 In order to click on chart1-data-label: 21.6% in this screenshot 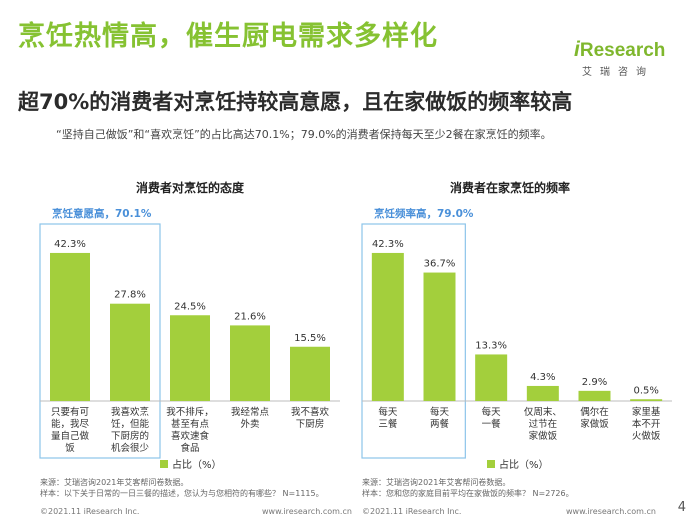, I will do `click(250, 316)`.